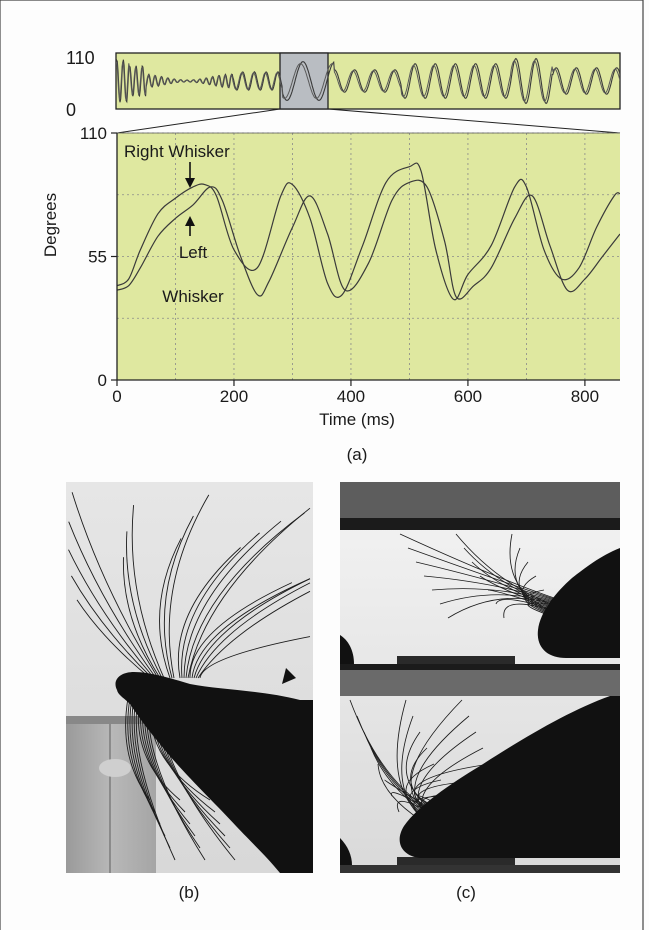  I want to click on panel-label-a: (a), so click(357, 454).